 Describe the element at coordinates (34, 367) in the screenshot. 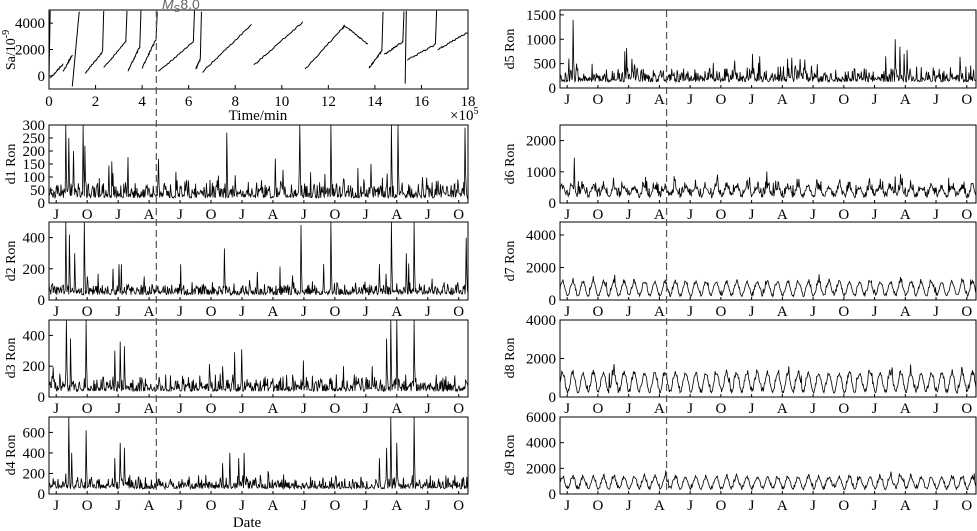

I see `d3-ytick-label: 200` at that location.